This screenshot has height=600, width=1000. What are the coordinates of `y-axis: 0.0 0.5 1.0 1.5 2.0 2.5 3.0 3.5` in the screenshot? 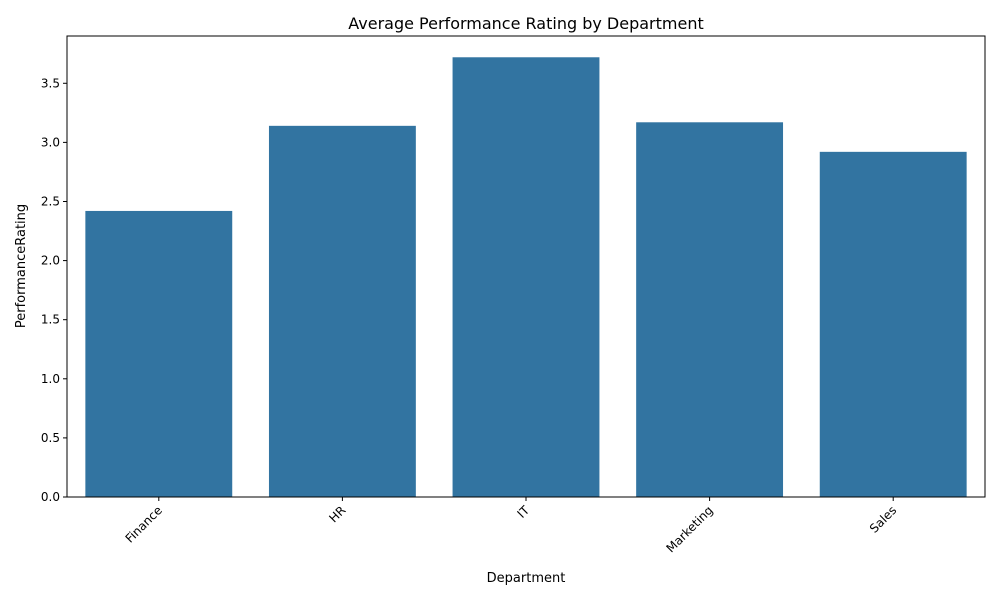 It's located at (54, 290).